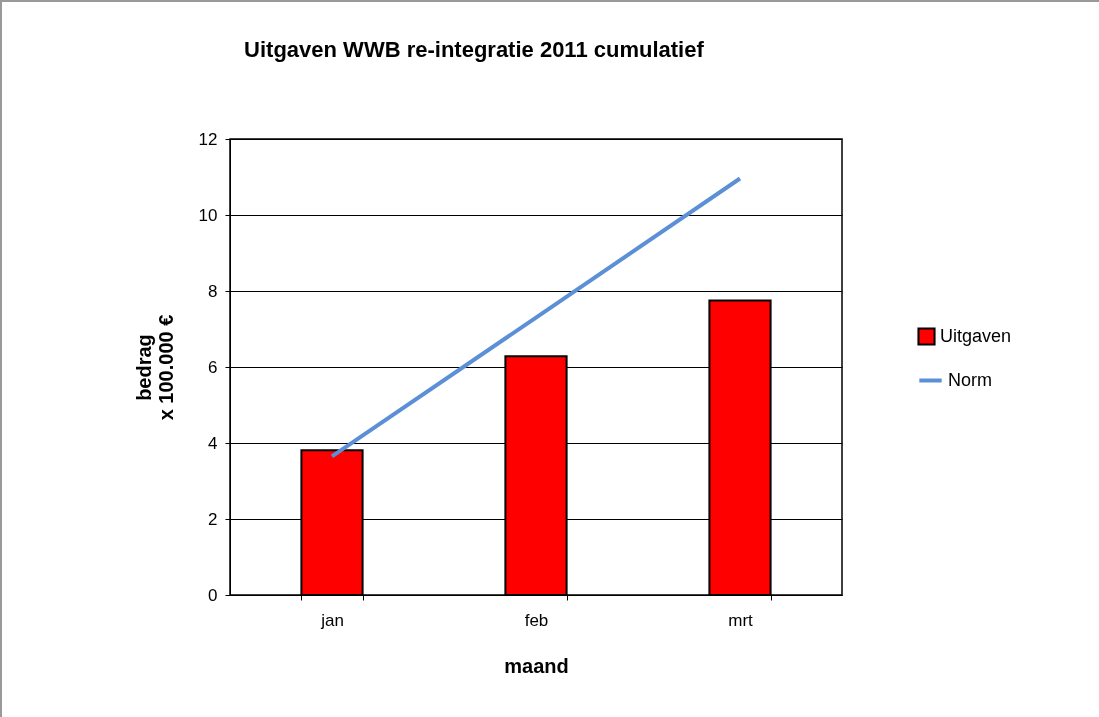  What do you see at coordinates (208, 215) in the screenshot?
I see `y-tick-label: 10` at bounding box center [208, 215].